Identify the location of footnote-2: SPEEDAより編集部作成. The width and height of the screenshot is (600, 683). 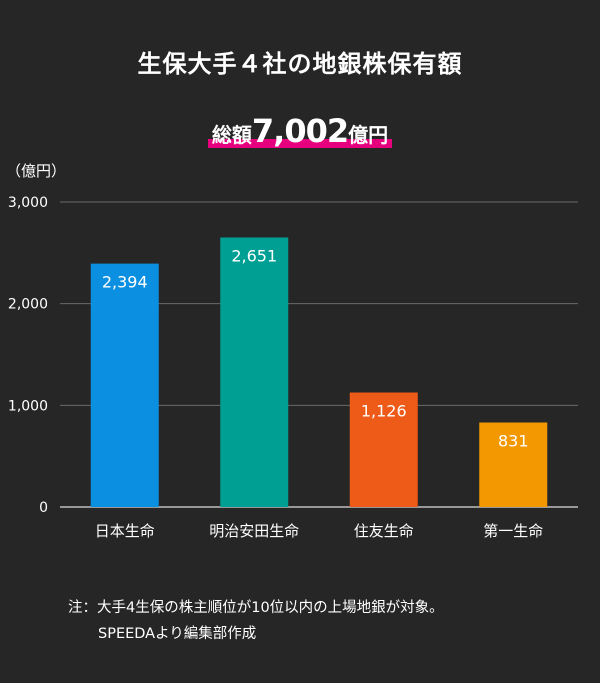
(177, 634).